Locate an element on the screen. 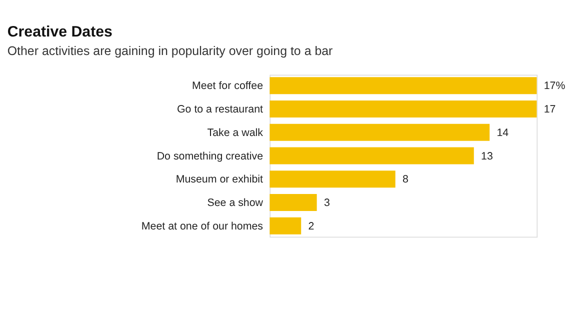 The image size is (575, 334). text: Other activities are gaining in popularity over going to a bar is located at coordinates (170, 51).